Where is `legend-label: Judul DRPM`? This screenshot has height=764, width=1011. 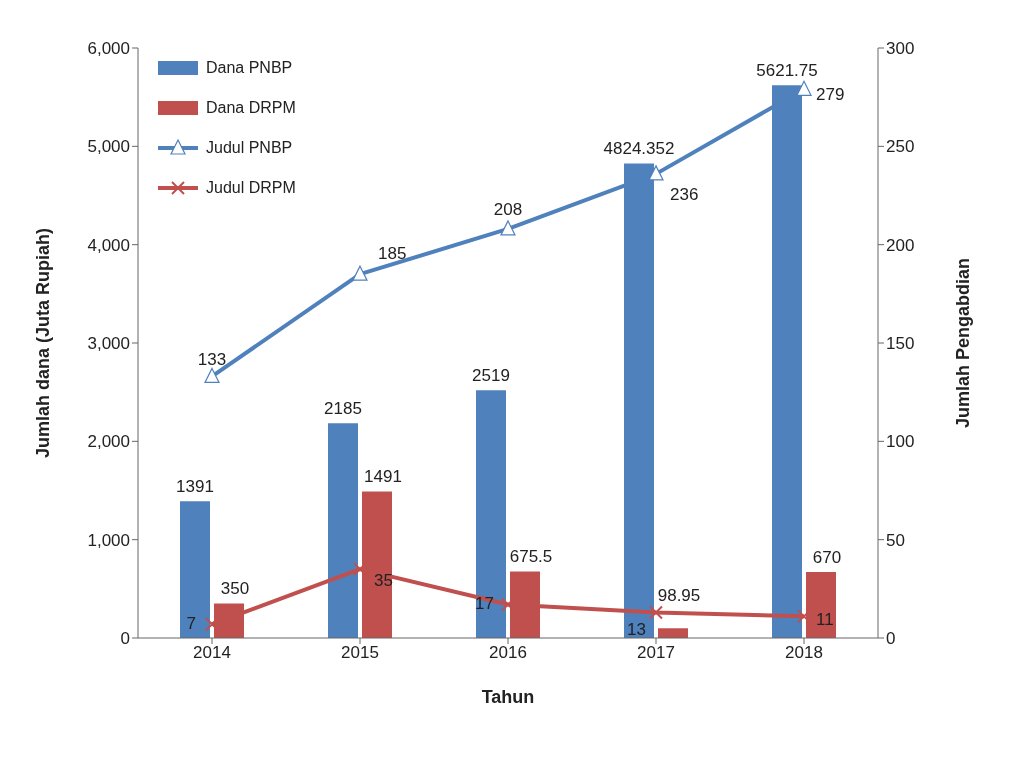
legend-label: Judul DRPM is located at coordinates (251, 188).